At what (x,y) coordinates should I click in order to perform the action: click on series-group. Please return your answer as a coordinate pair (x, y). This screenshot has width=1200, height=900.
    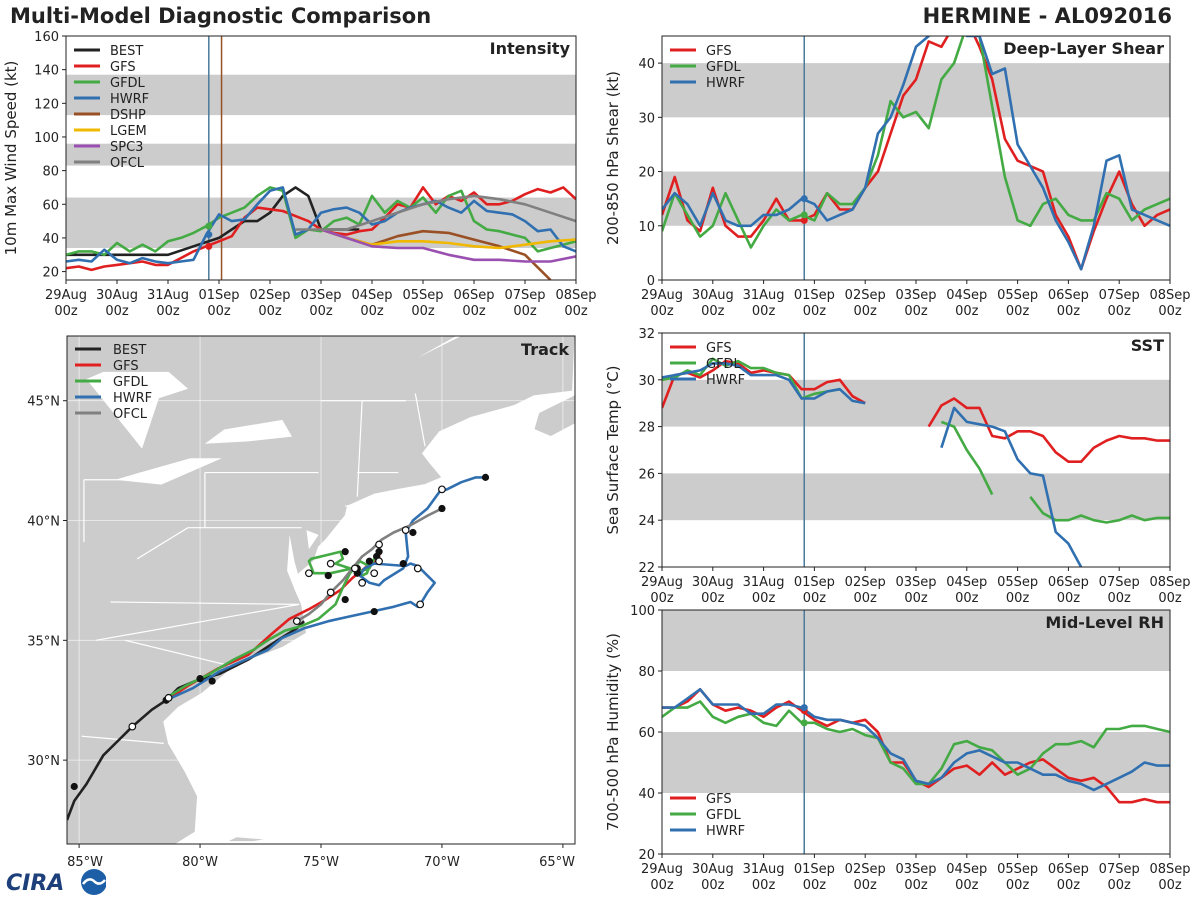
    Looking at the image, I should click on (321, 233).